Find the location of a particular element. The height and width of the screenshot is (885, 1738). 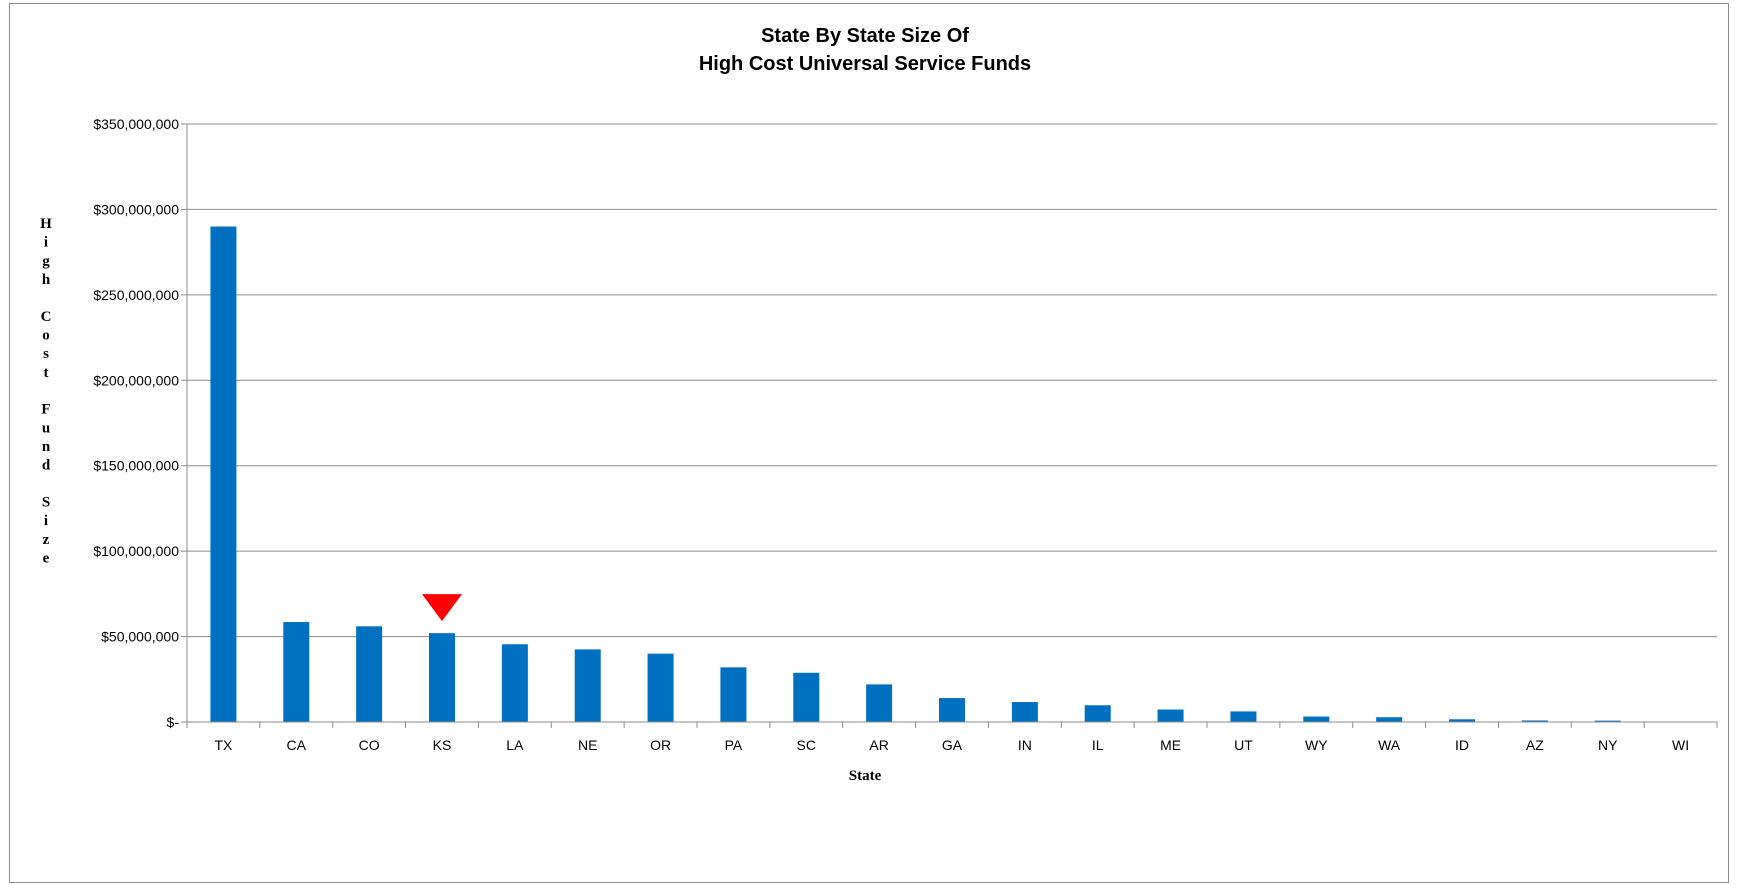

x-tick-label: OR is located at coordinates (660, 745).